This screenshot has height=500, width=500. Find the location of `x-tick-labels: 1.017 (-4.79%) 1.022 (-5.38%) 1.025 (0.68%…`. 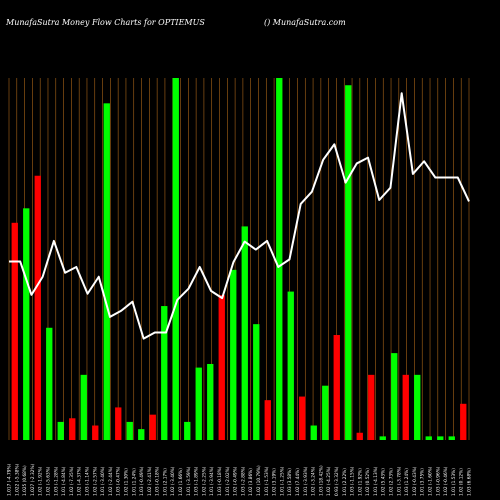

x-tick-labels: 1.017 (-4.79%) 1.022 (-5.38%) 1.025 (0.68%… is located at coordinates (240, 479).